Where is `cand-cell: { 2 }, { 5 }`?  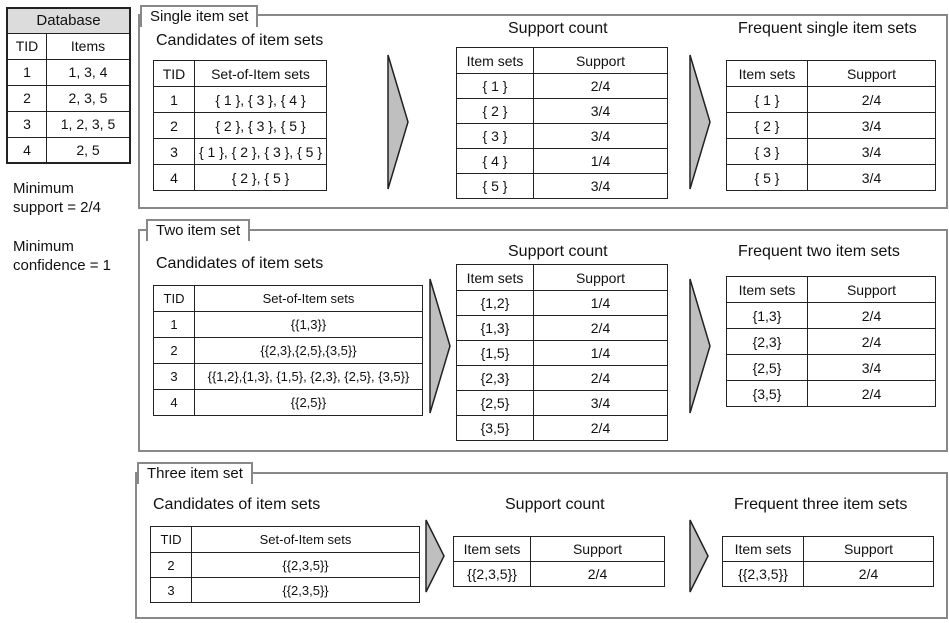 cand-cell: { 2 }, { 5 } is located at coordinates (260, 177).